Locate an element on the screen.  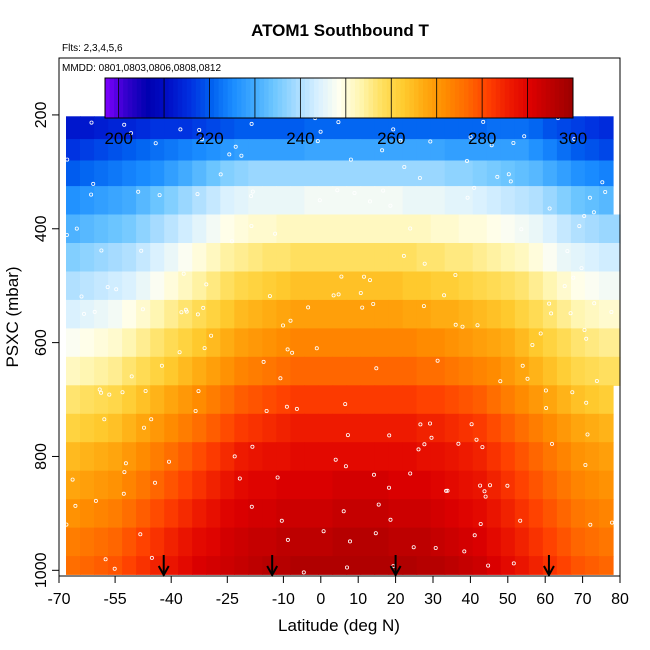
x-tick-label: -70 is located at coordinates (58, 599).